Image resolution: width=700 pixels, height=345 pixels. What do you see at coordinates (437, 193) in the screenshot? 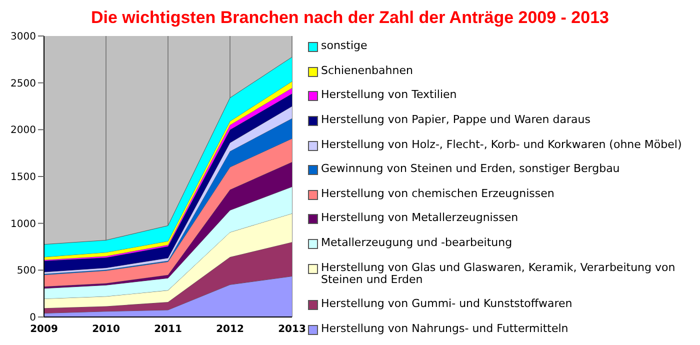
I see `legend-label: Herstellung von chemischen Erzeugnissen` at bounding box center [437, 193].